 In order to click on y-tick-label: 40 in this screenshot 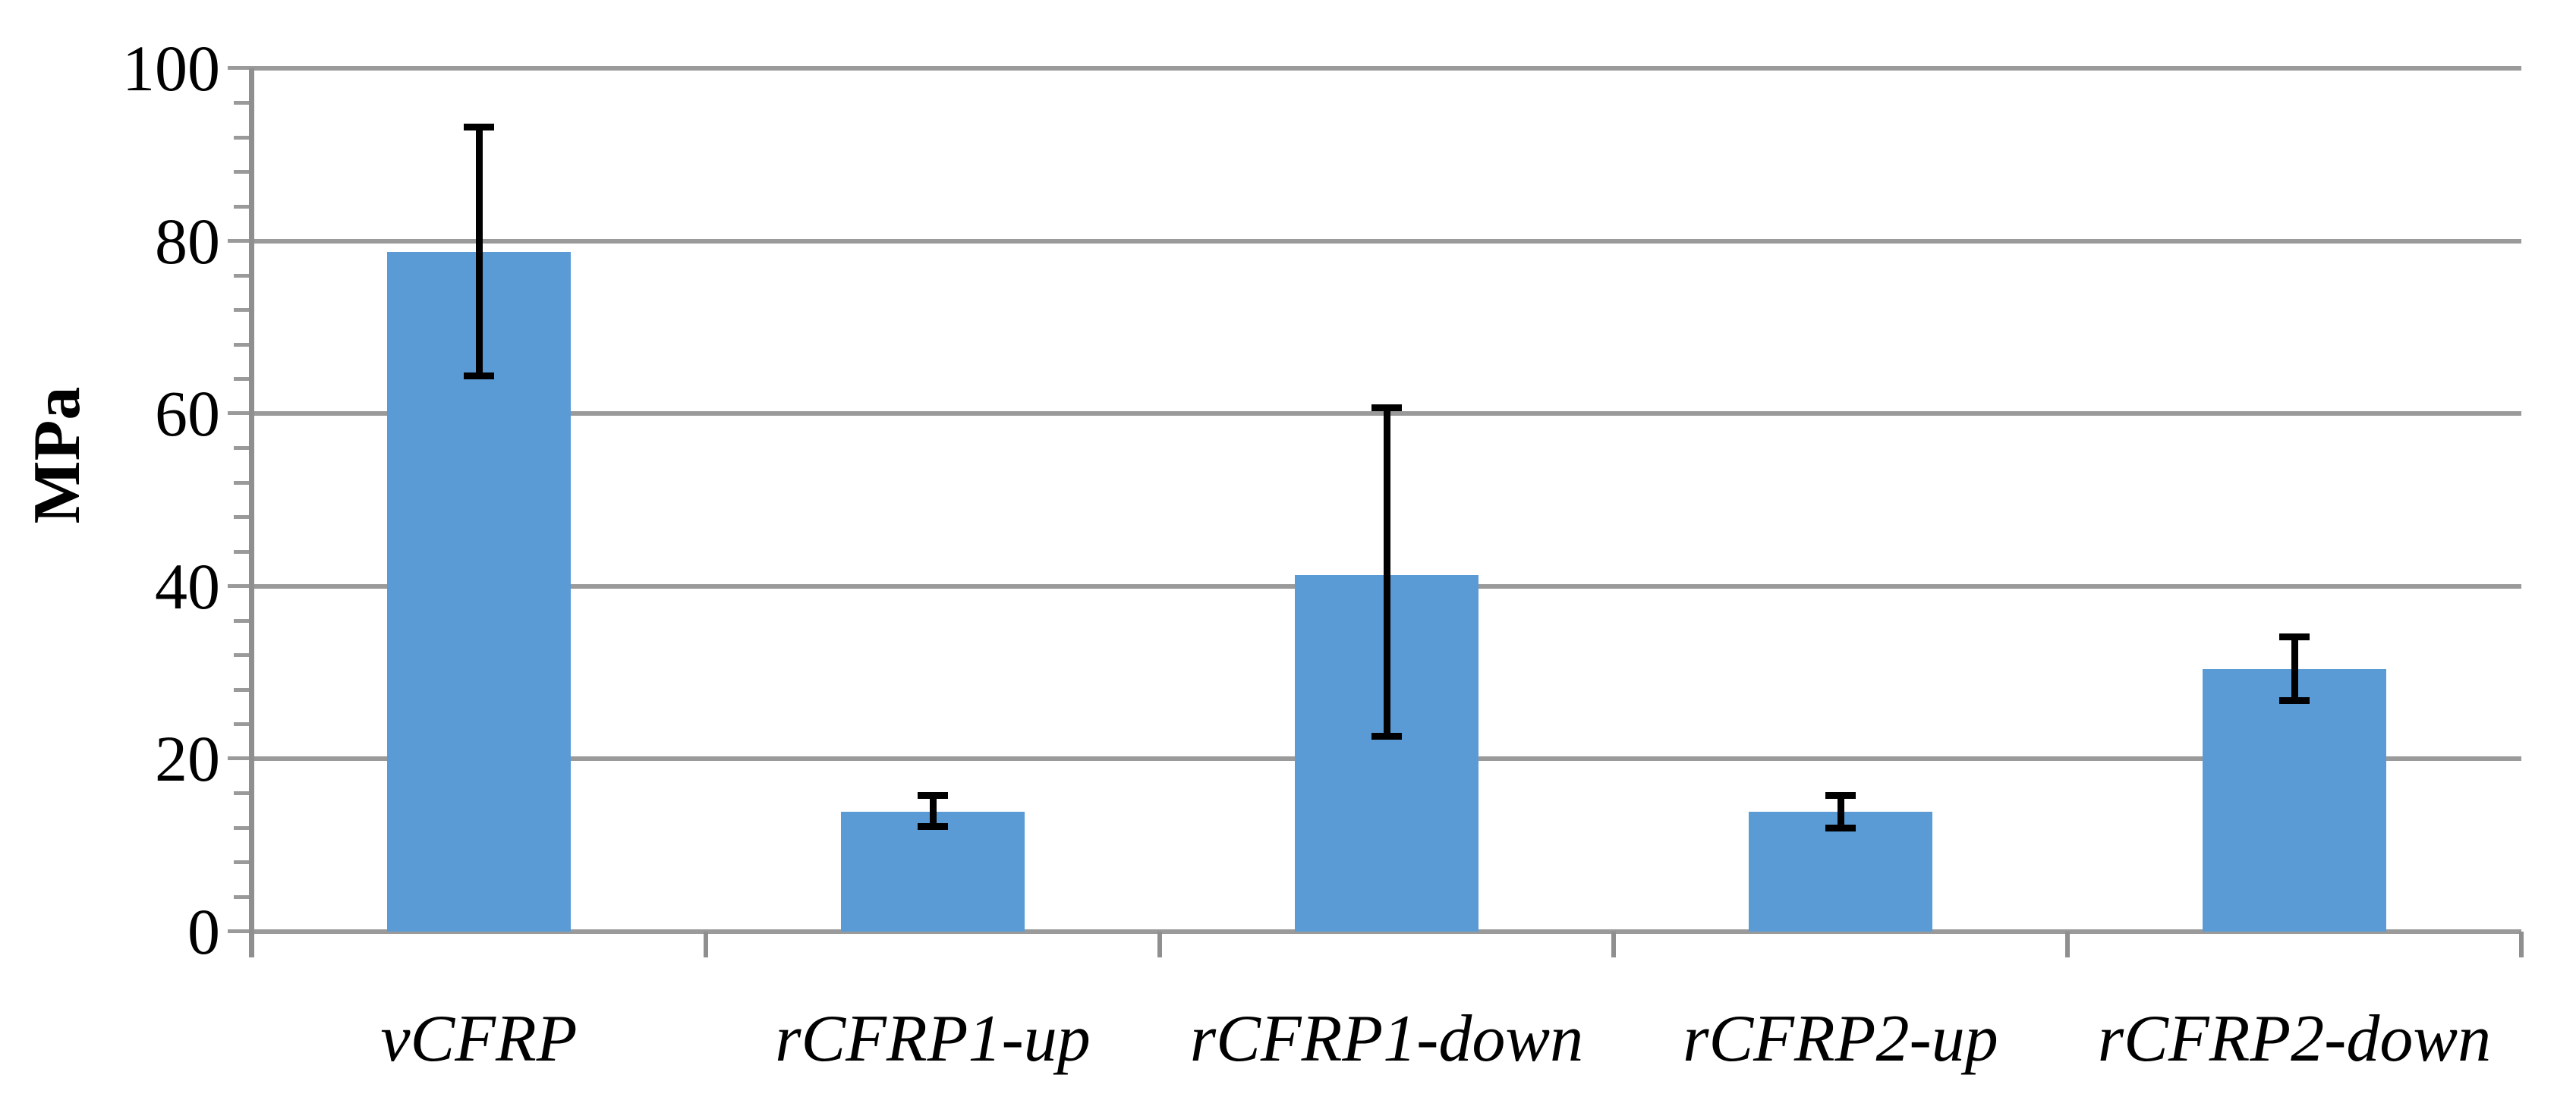, I will do `click(187, 586)`.